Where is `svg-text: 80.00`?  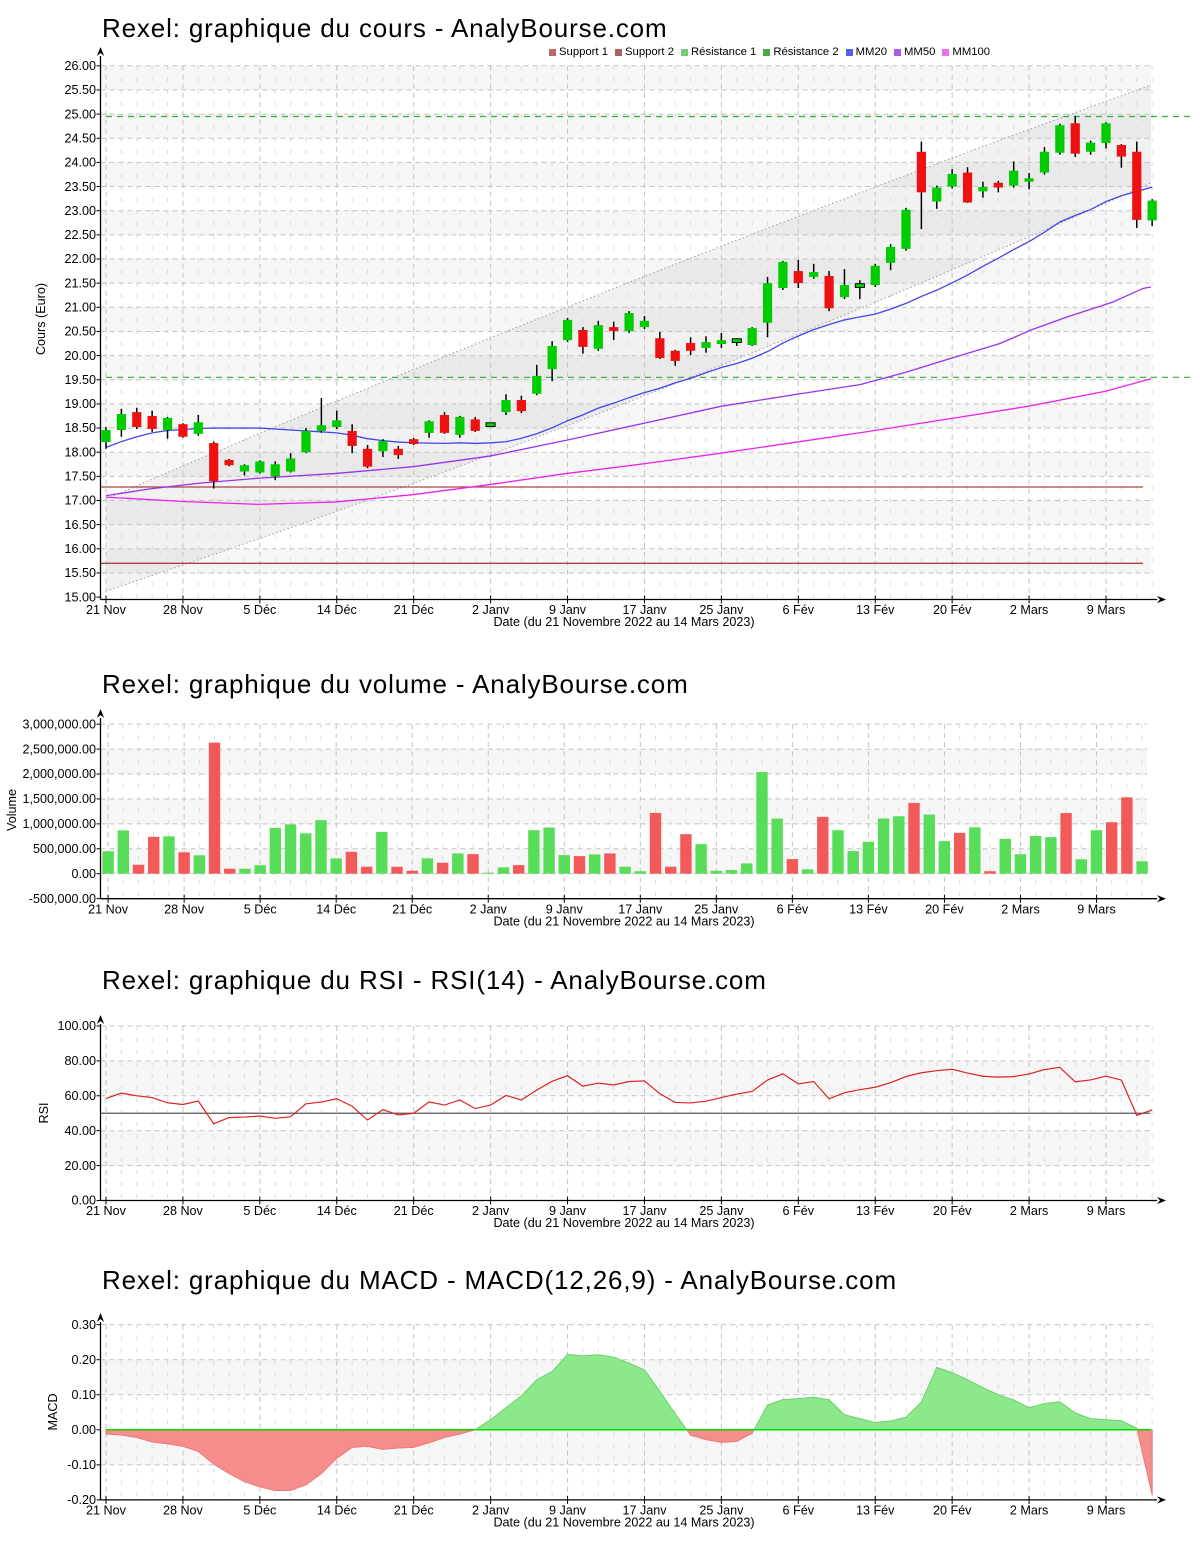 svg-text: 80.00 is located at coordinates (80, 1061).